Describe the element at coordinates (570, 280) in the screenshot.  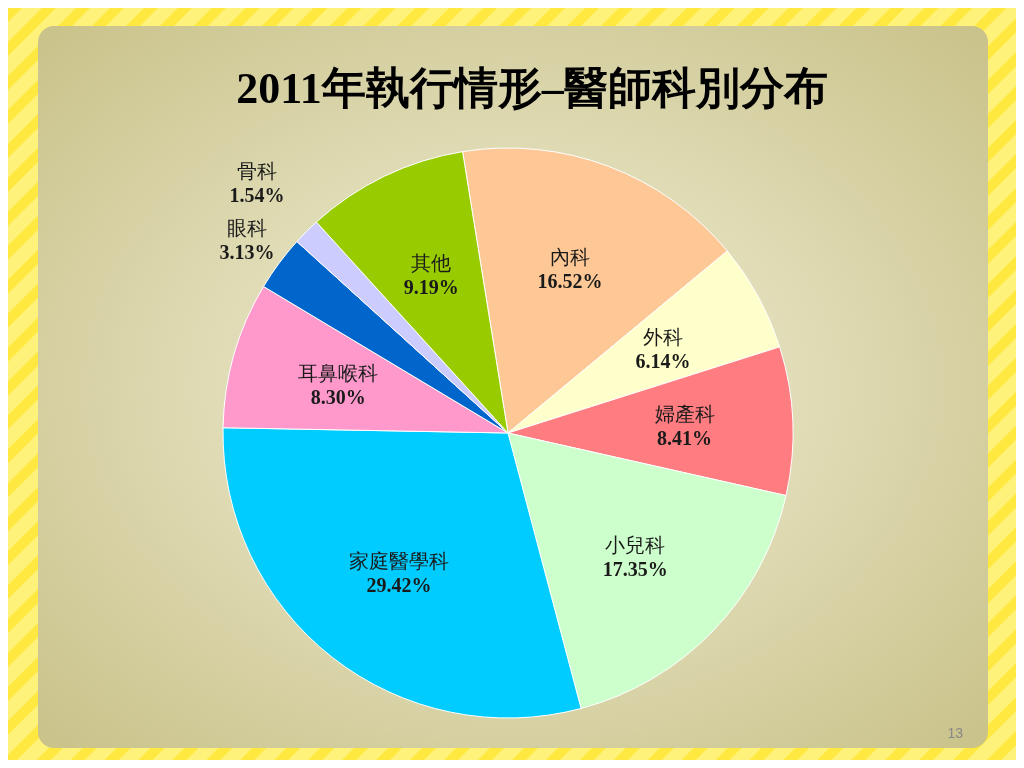
I see `data-label: 16.52%` at that location.